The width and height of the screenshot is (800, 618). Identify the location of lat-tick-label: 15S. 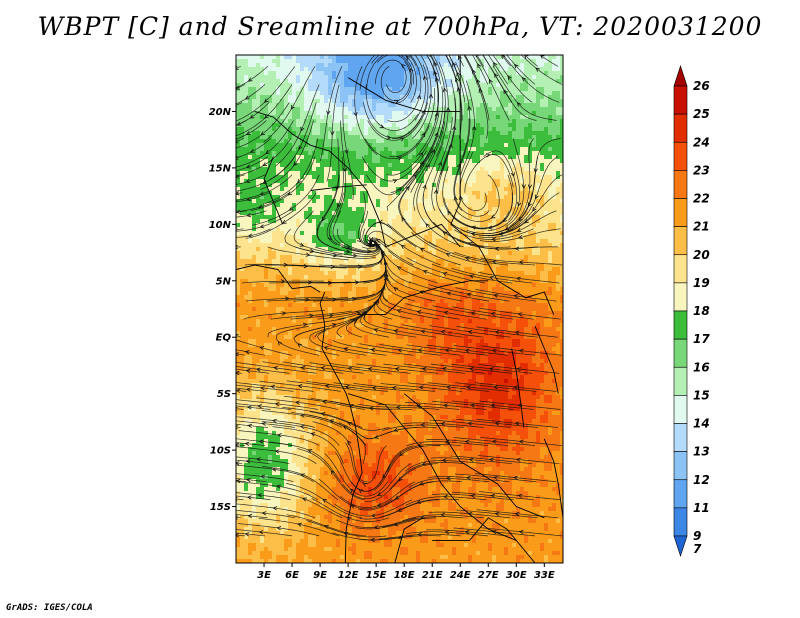
(220, 507).